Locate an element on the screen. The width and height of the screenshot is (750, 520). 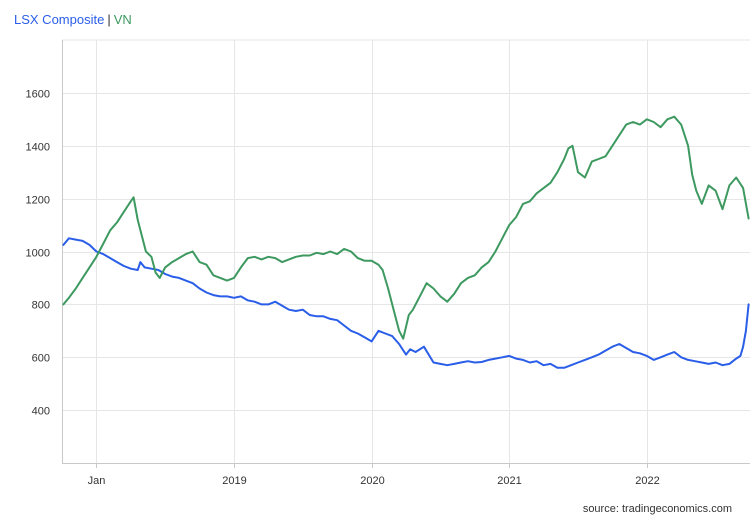
x-tick-label: 2022 is located at coordinates (647, 481).